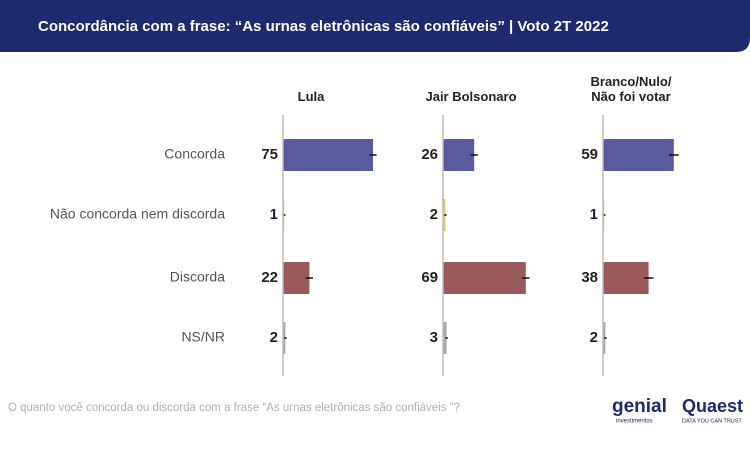  I want to click on category-label: Não concorda nem discorda, so click(137, 214).